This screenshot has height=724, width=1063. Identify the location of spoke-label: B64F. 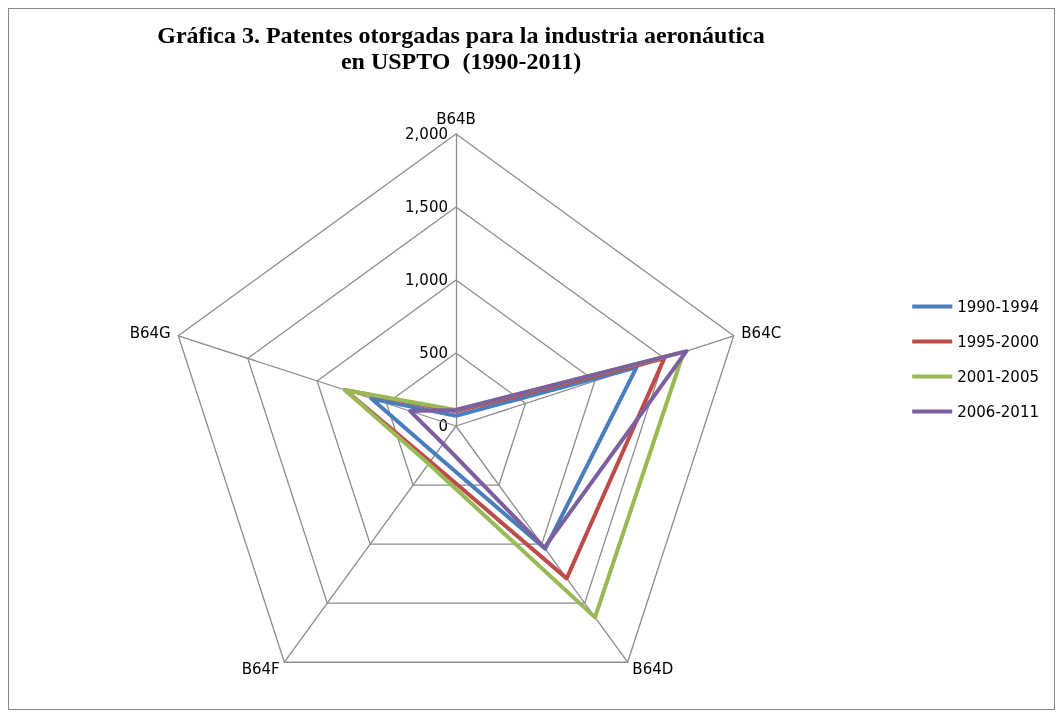
(260, 668).